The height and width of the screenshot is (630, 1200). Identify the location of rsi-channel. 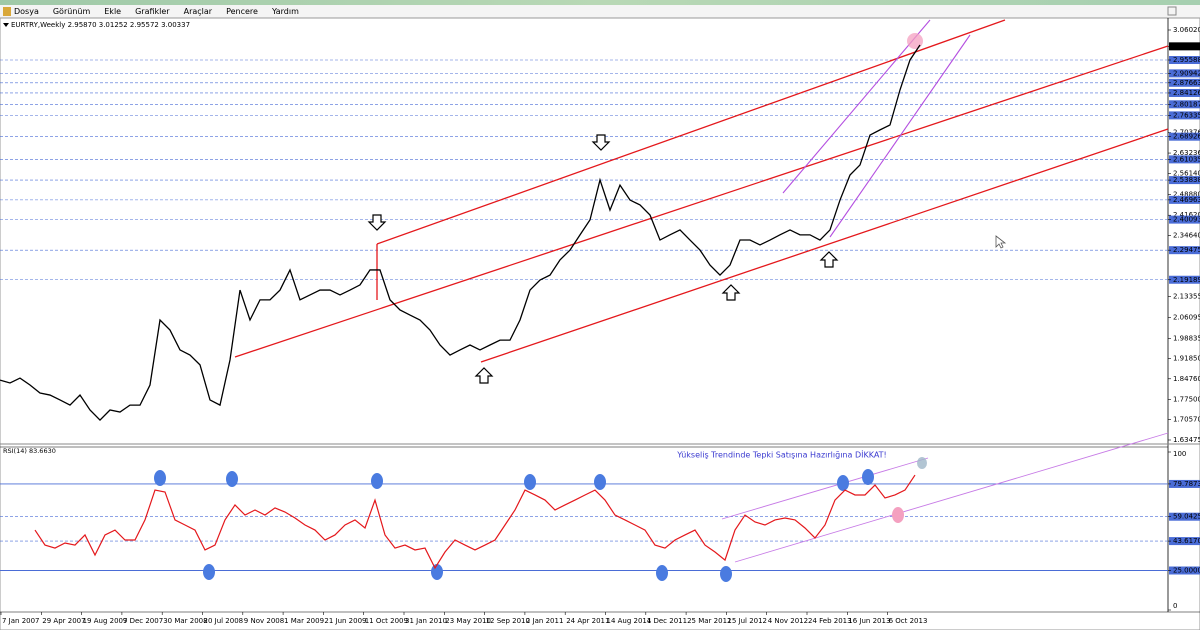
(945, 497).